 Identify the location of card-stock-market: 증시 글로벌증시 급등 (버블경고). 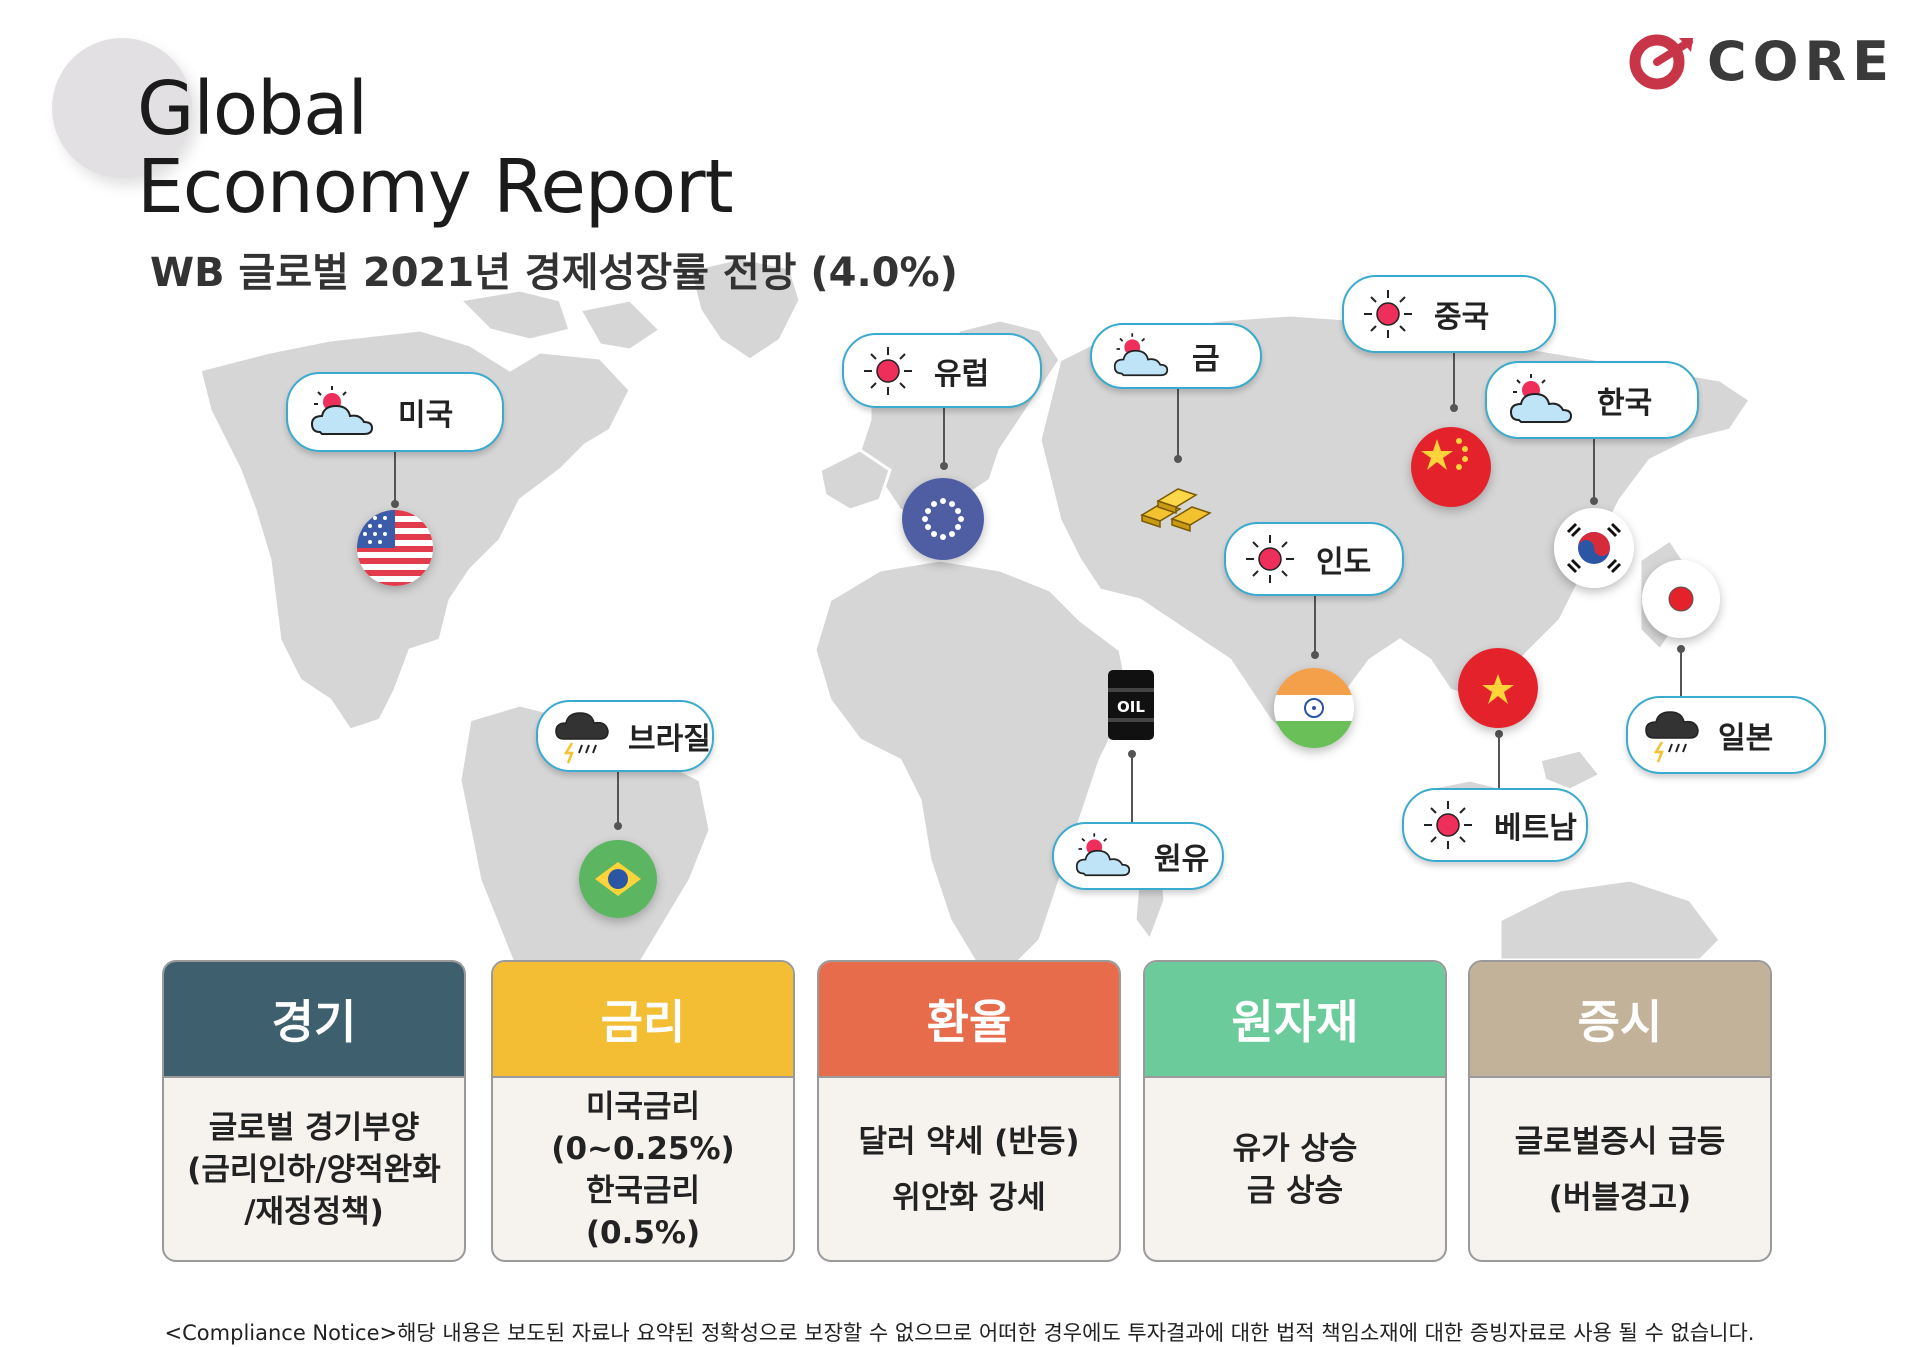
(1620, 1111).